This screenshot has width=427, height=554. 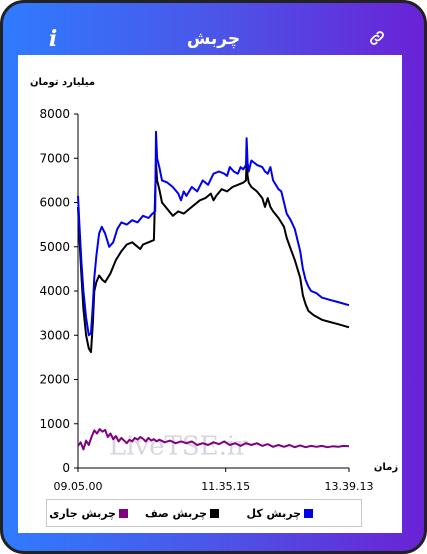 I want to click on y-tick-label: 1000, so click(x=54, y=424).